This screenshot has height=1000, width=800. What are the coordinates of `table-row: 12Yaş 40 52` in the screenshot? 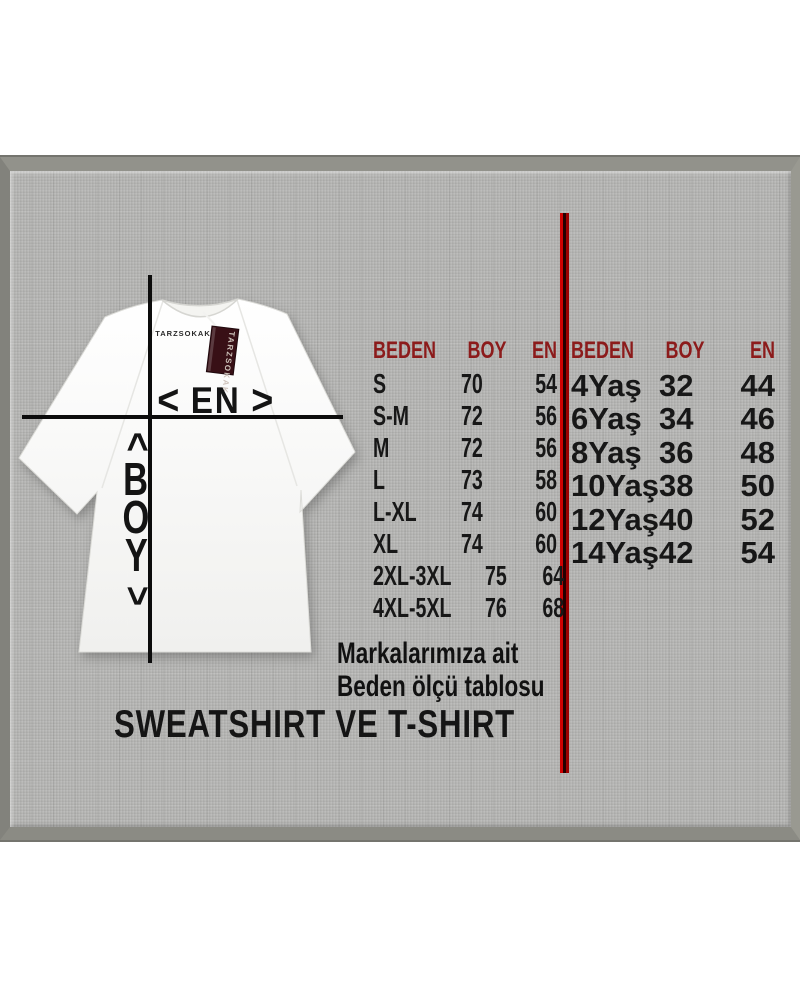 It's located at (673, 519).